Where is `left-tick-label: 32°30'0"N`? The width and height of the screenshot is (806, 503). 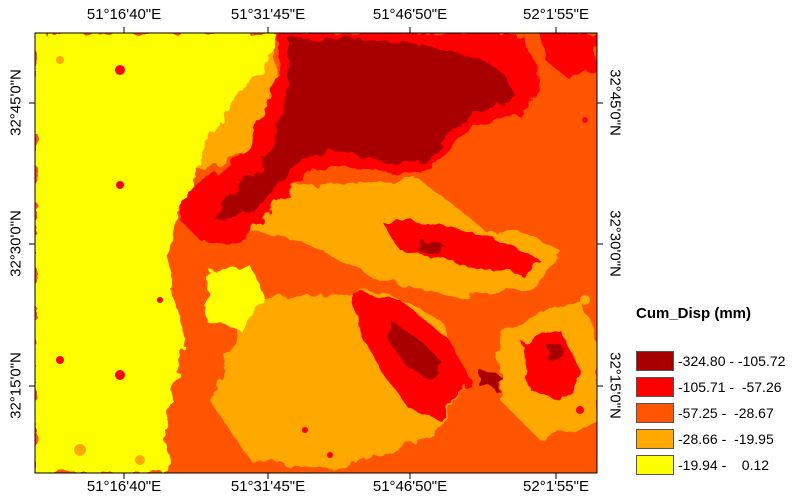
left-tick-label: 32°30'0"N is located at coordinates (16, 243).